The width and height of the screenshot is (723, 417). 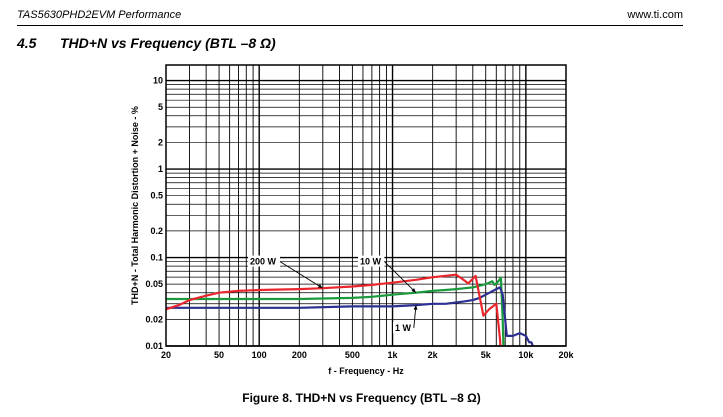 I want to click on section-number: 4.5, so click(x=27, y=43).